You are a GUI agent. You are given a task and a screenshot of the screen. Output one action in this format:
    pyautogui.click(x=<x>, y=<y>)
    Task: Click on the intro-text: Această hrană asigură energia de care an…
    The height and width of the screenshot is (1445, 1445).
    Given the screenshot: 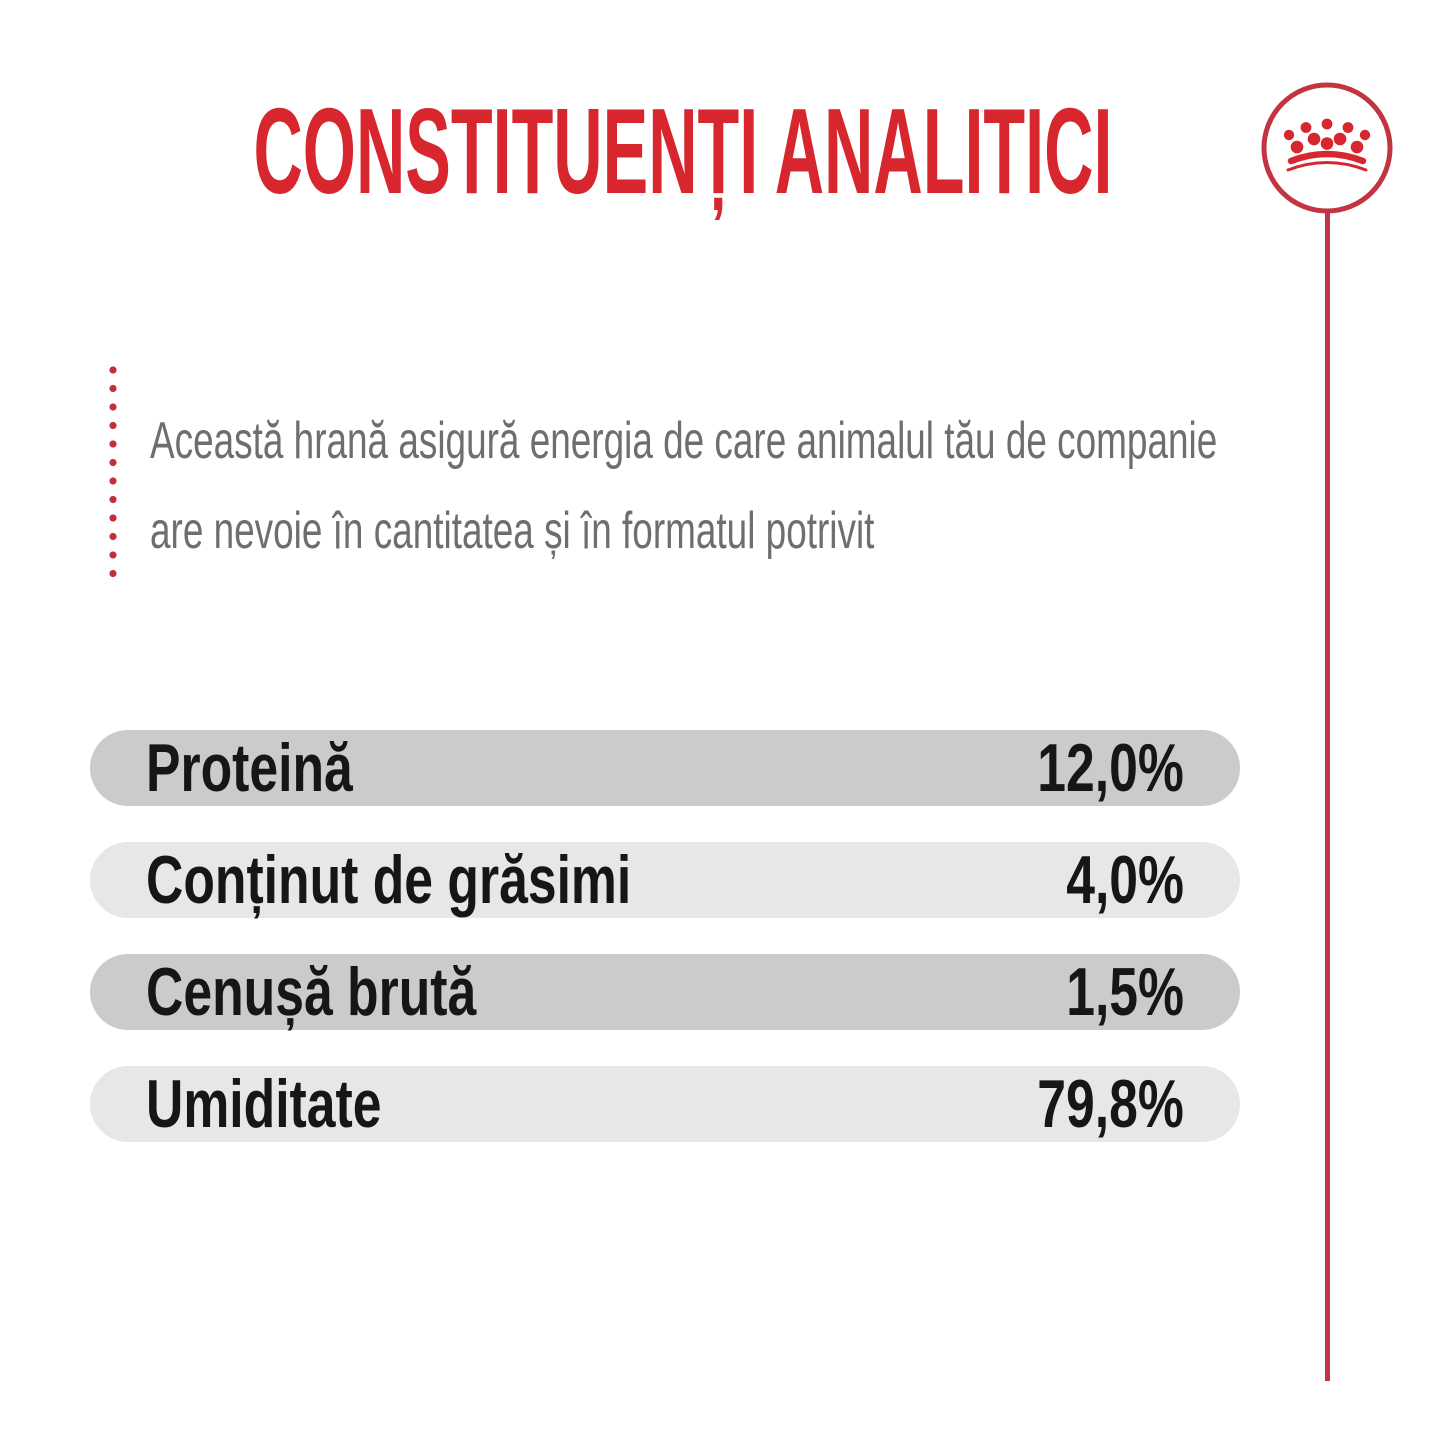 What is the action you would take?
    pyautogui.click(x=797, y=486)
    